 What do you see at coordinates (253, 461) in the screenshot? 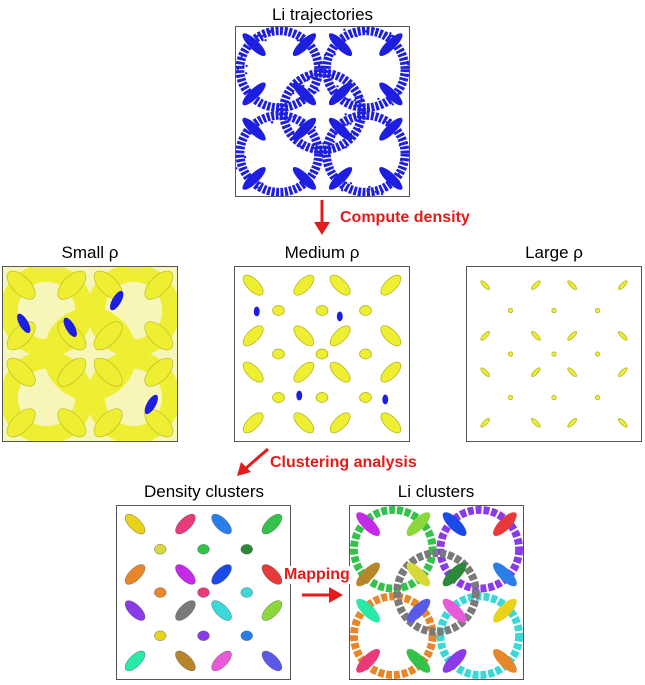
I see `clustering-analysis-arrow` at bounding box center [253, 461].